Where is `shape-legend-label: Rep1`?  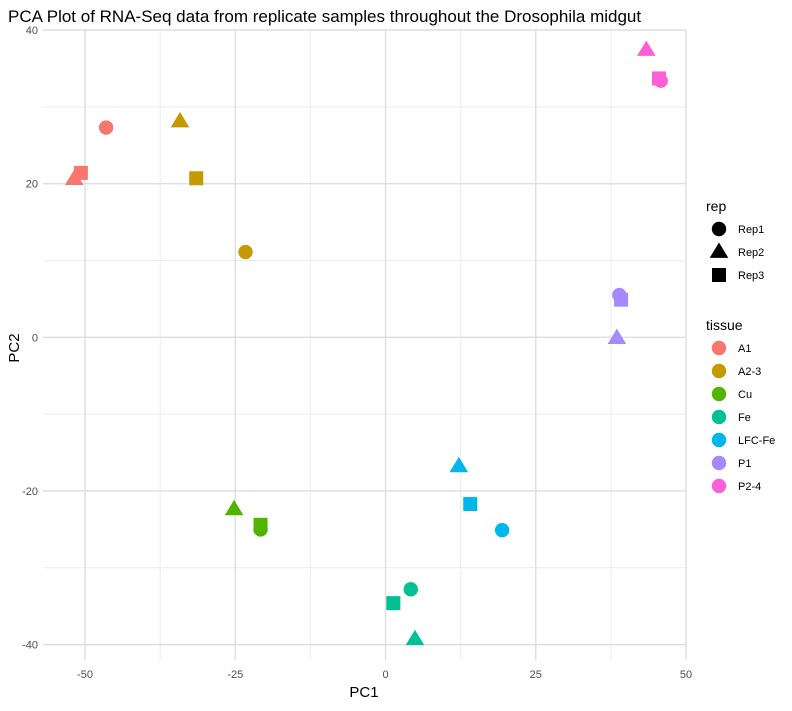 shape-legend-label: Rep1 is located at coordinates (751, 230).